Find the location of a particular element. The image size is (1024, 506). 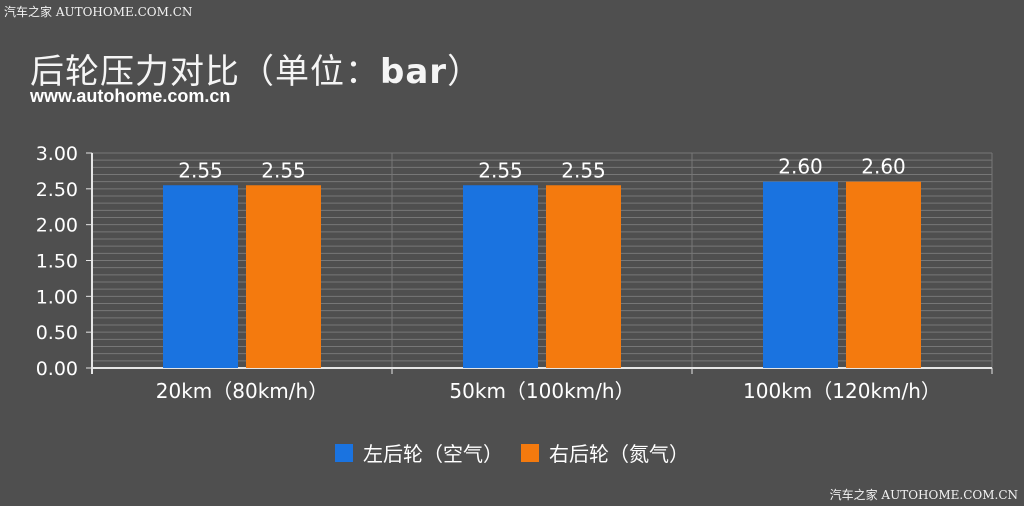

title-close: ） is located at coordinates (465, 72).